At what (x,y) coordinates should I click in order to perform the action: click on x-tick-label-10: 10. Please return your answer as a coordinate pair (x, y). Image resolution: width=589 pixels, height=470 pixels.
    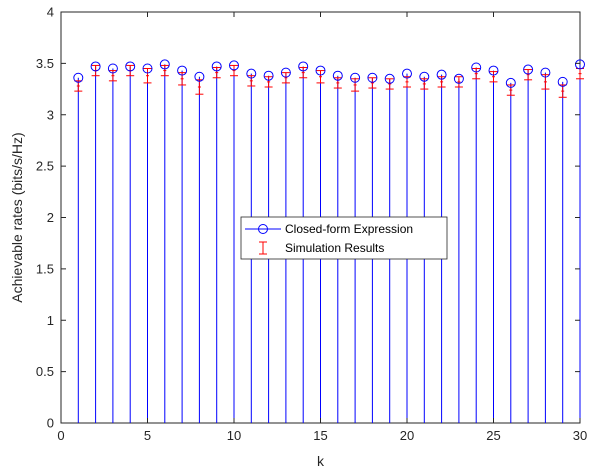
    Looking at the image, I should click on (234, 435).